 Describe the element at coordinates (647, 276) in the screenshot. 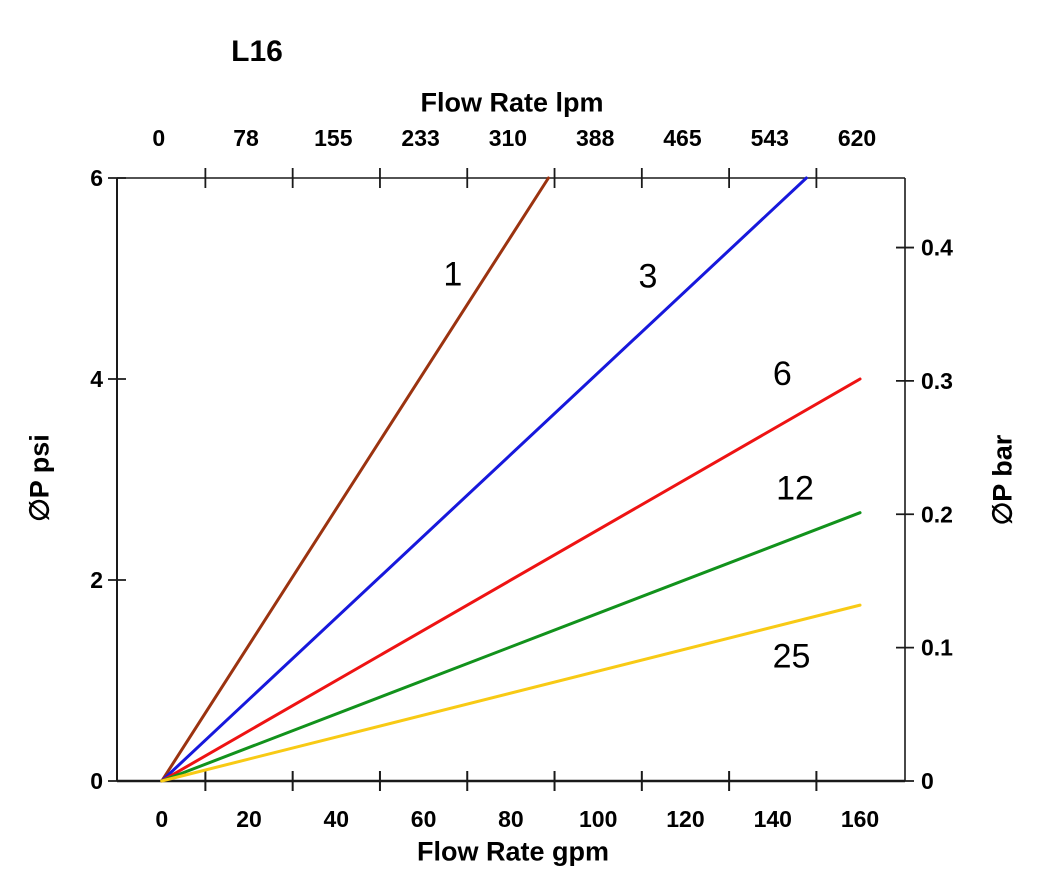

I see `series-label-3: 3` at that location.